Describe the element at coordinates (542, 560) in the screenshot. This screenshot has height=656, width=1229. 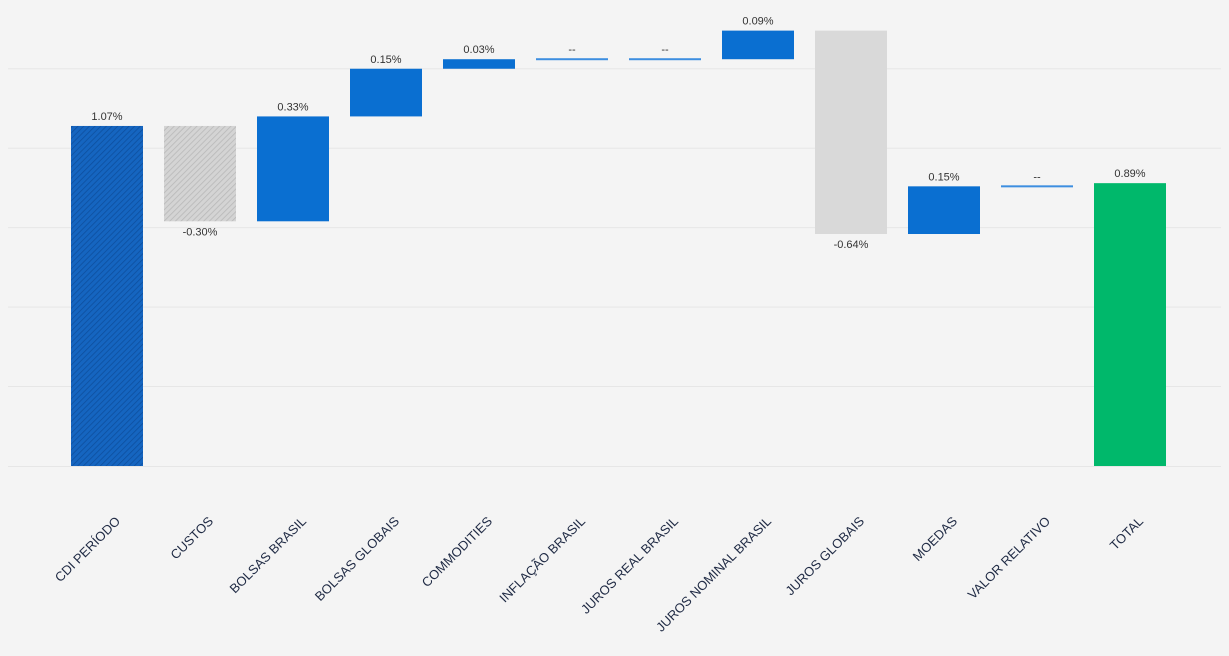
I see `category-label: INFLAÇÃO BRASIL` at that location.